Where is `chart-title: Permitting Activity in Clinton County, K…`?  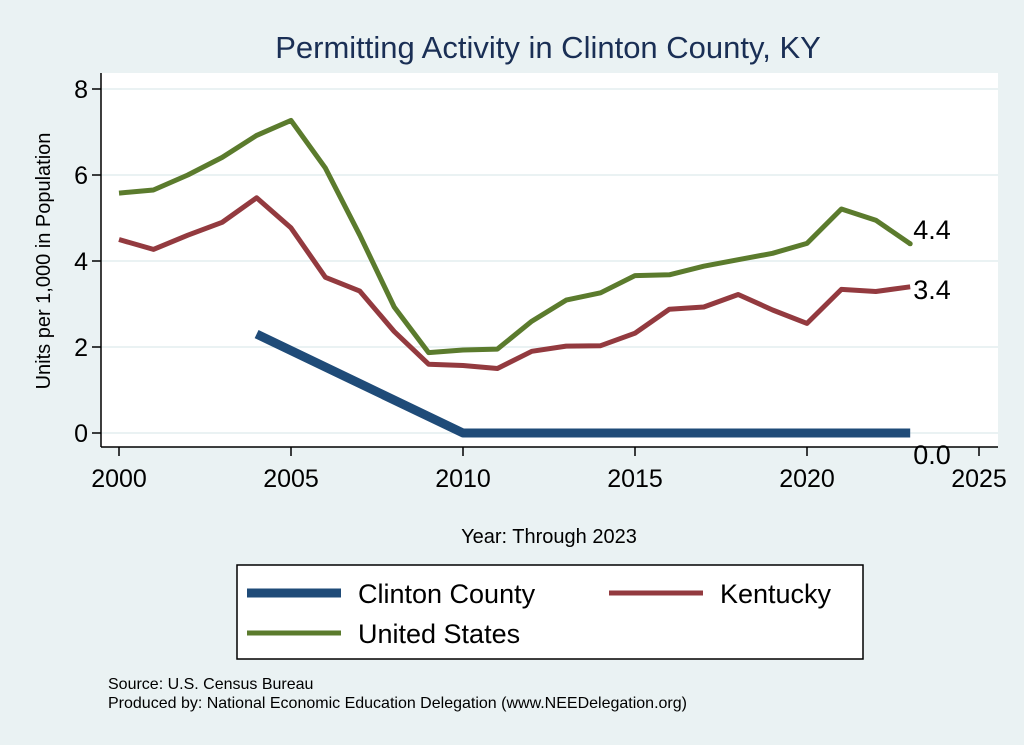
chart-title: Permitting Activity in Clinton County, K… is located at coordinates (548, 47).